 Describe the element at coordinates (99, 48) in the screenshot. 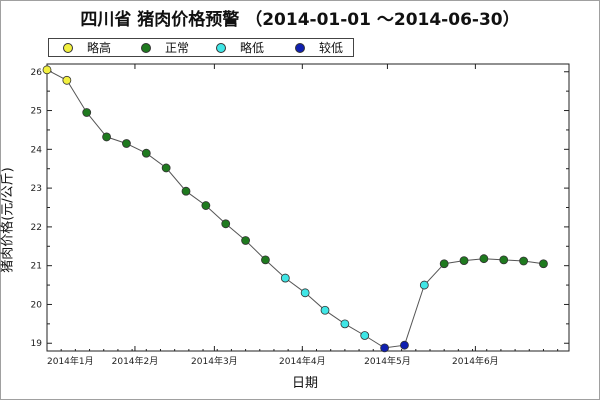

I see `legend-label-high: 略高` at that location.